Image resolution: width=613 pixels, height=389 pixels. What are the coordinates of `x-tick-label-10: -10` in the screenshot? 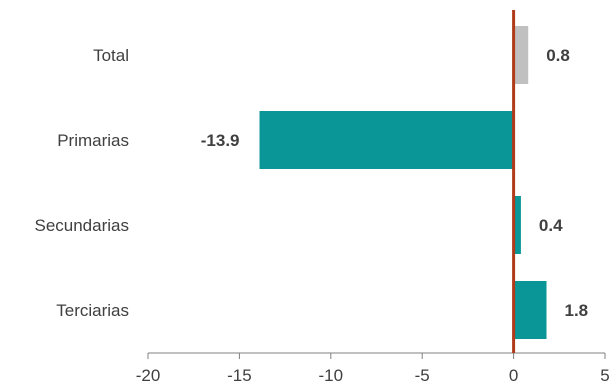 It's located at (331, 375).